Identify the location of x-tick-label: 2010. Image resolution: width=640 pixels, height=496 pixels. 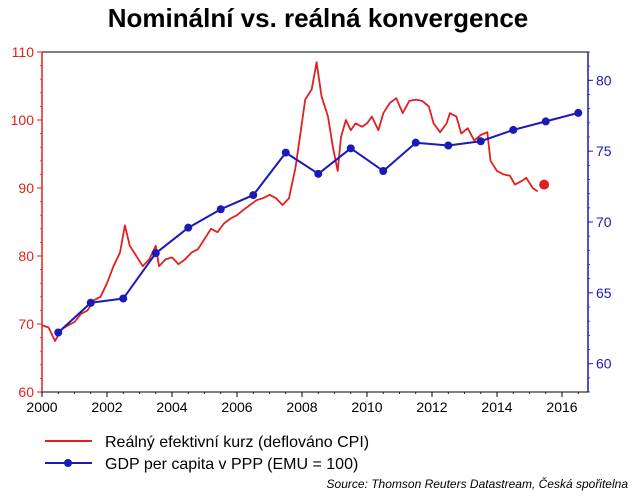
(366, 407).